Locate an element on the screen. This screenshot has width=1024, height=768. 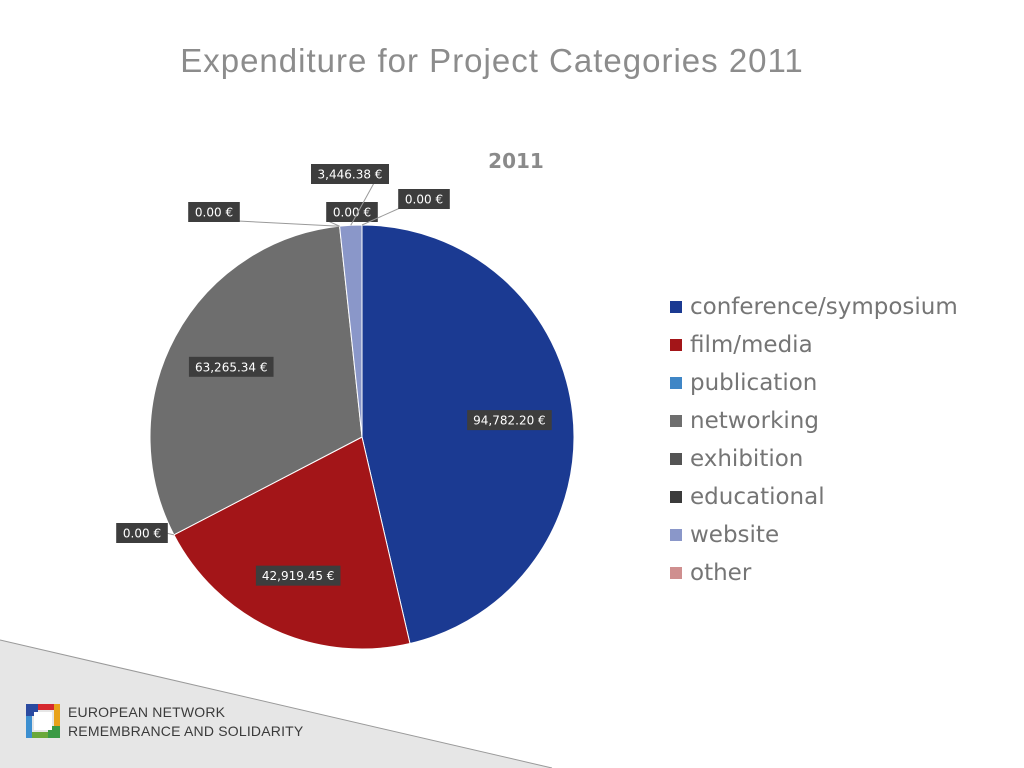
svg-text: 3,446.38 € is located at coordinates (350, 175).